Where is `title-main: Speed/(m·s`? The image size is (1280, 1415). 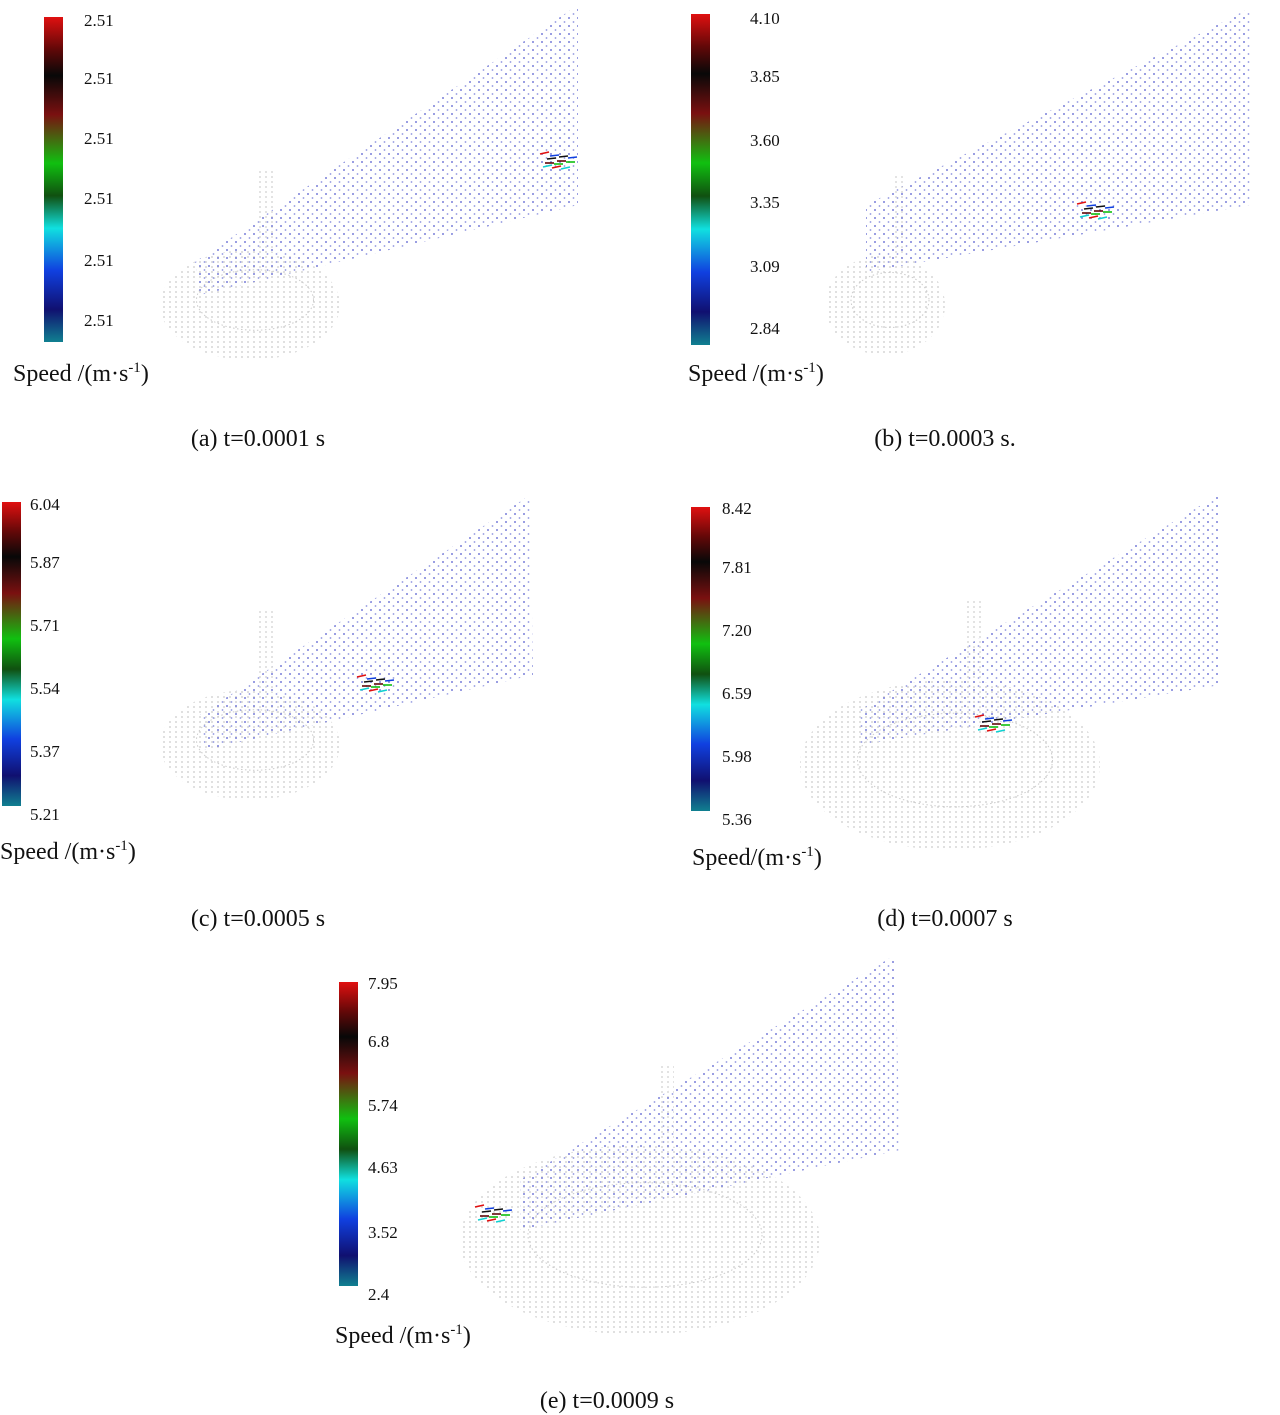
title-main: Speed/(m·s is located at coordinates (746, 858).